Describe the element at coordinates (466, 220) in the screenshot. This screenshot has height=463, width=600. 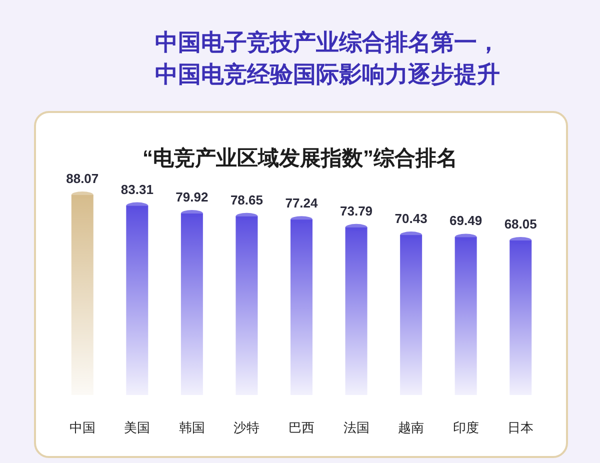
I see `data-label: 69.49` at that location.